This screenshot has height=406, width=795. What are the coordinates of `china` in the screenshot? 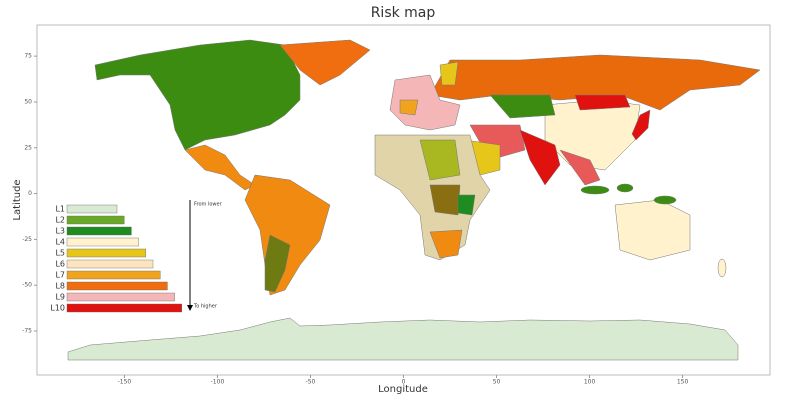 It's located at (592, 135).